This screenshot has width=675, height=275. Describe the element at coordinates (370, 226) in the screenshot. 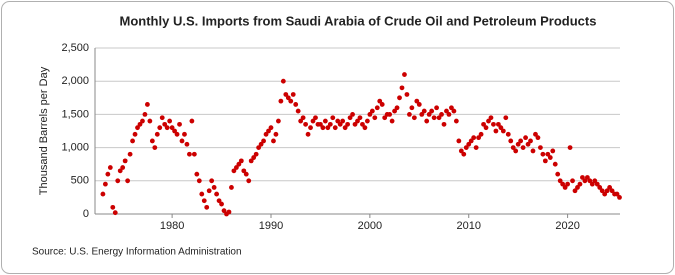

I see `x-tick-label: 2000` at that location.